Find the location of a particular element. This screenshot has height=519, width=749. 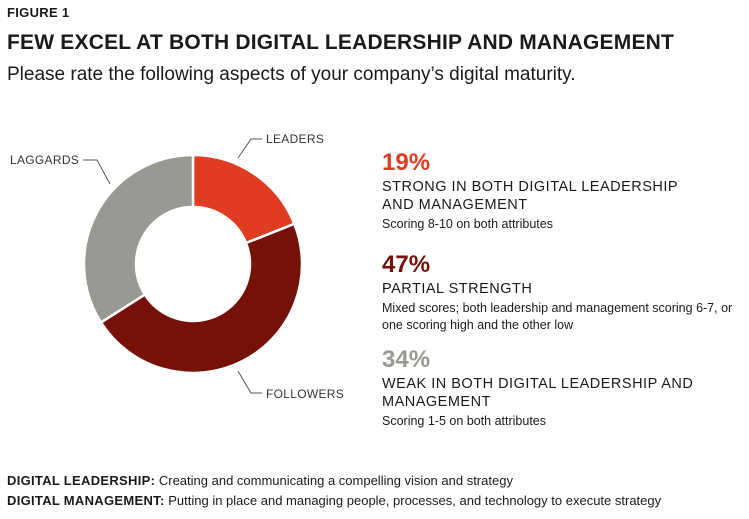

followers-callout: FOLLOWERS is located at coordinates (290, 385).